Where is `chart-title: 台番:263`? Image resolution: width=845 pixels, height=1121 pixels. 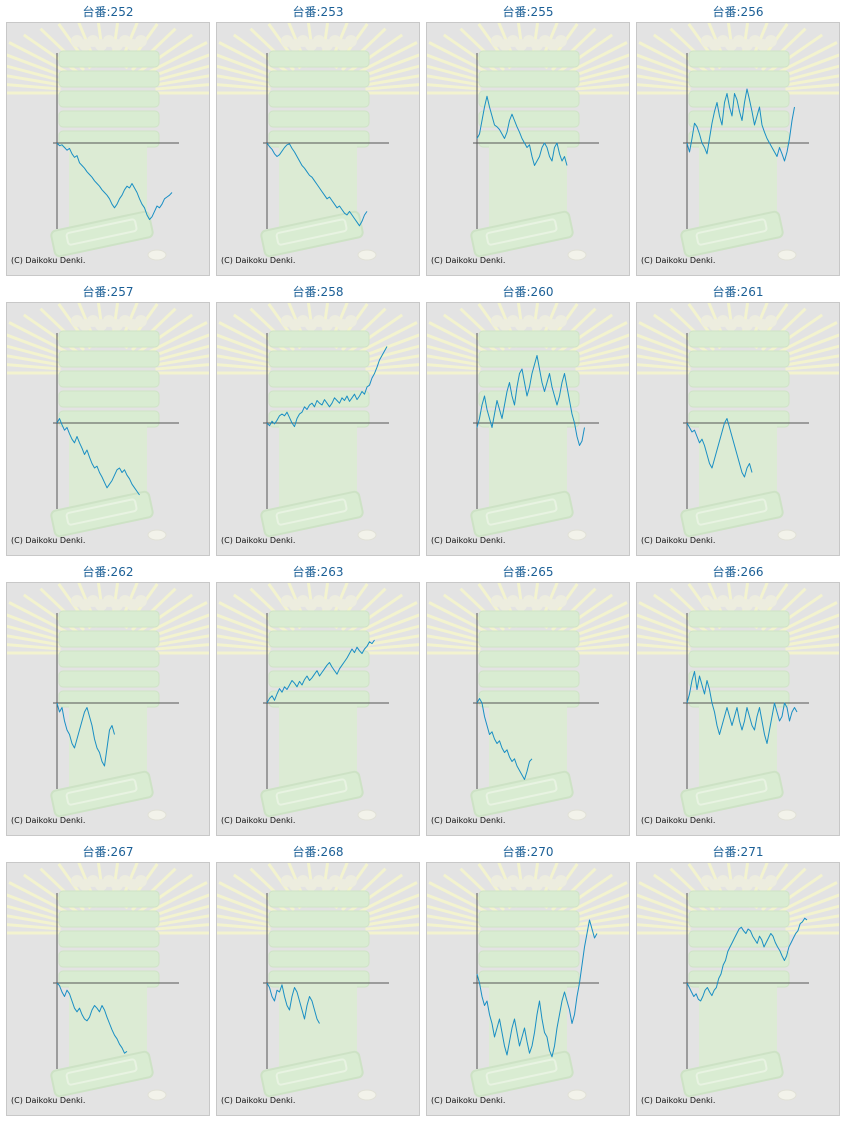 chart-title: 台番:263 is located at coordinates (318, 572).